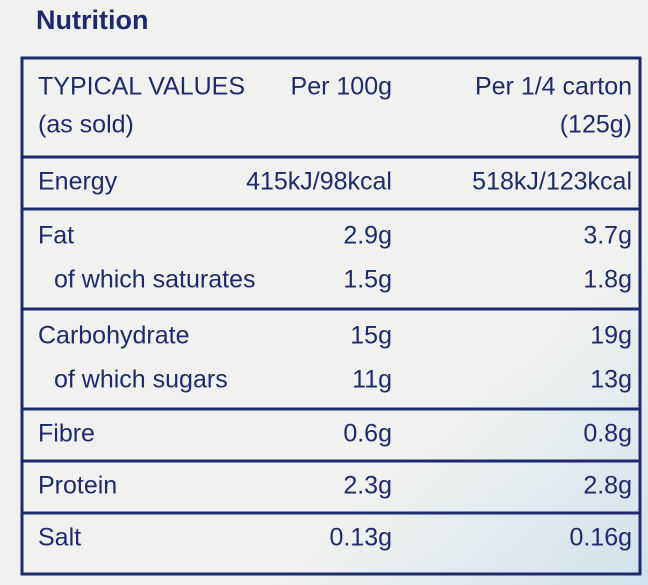 The width and height of the screenshot is (648, 585). Describe the element at coordinates (607, 236) in the screenshot. I see `row-value: 3.7g` at that location.